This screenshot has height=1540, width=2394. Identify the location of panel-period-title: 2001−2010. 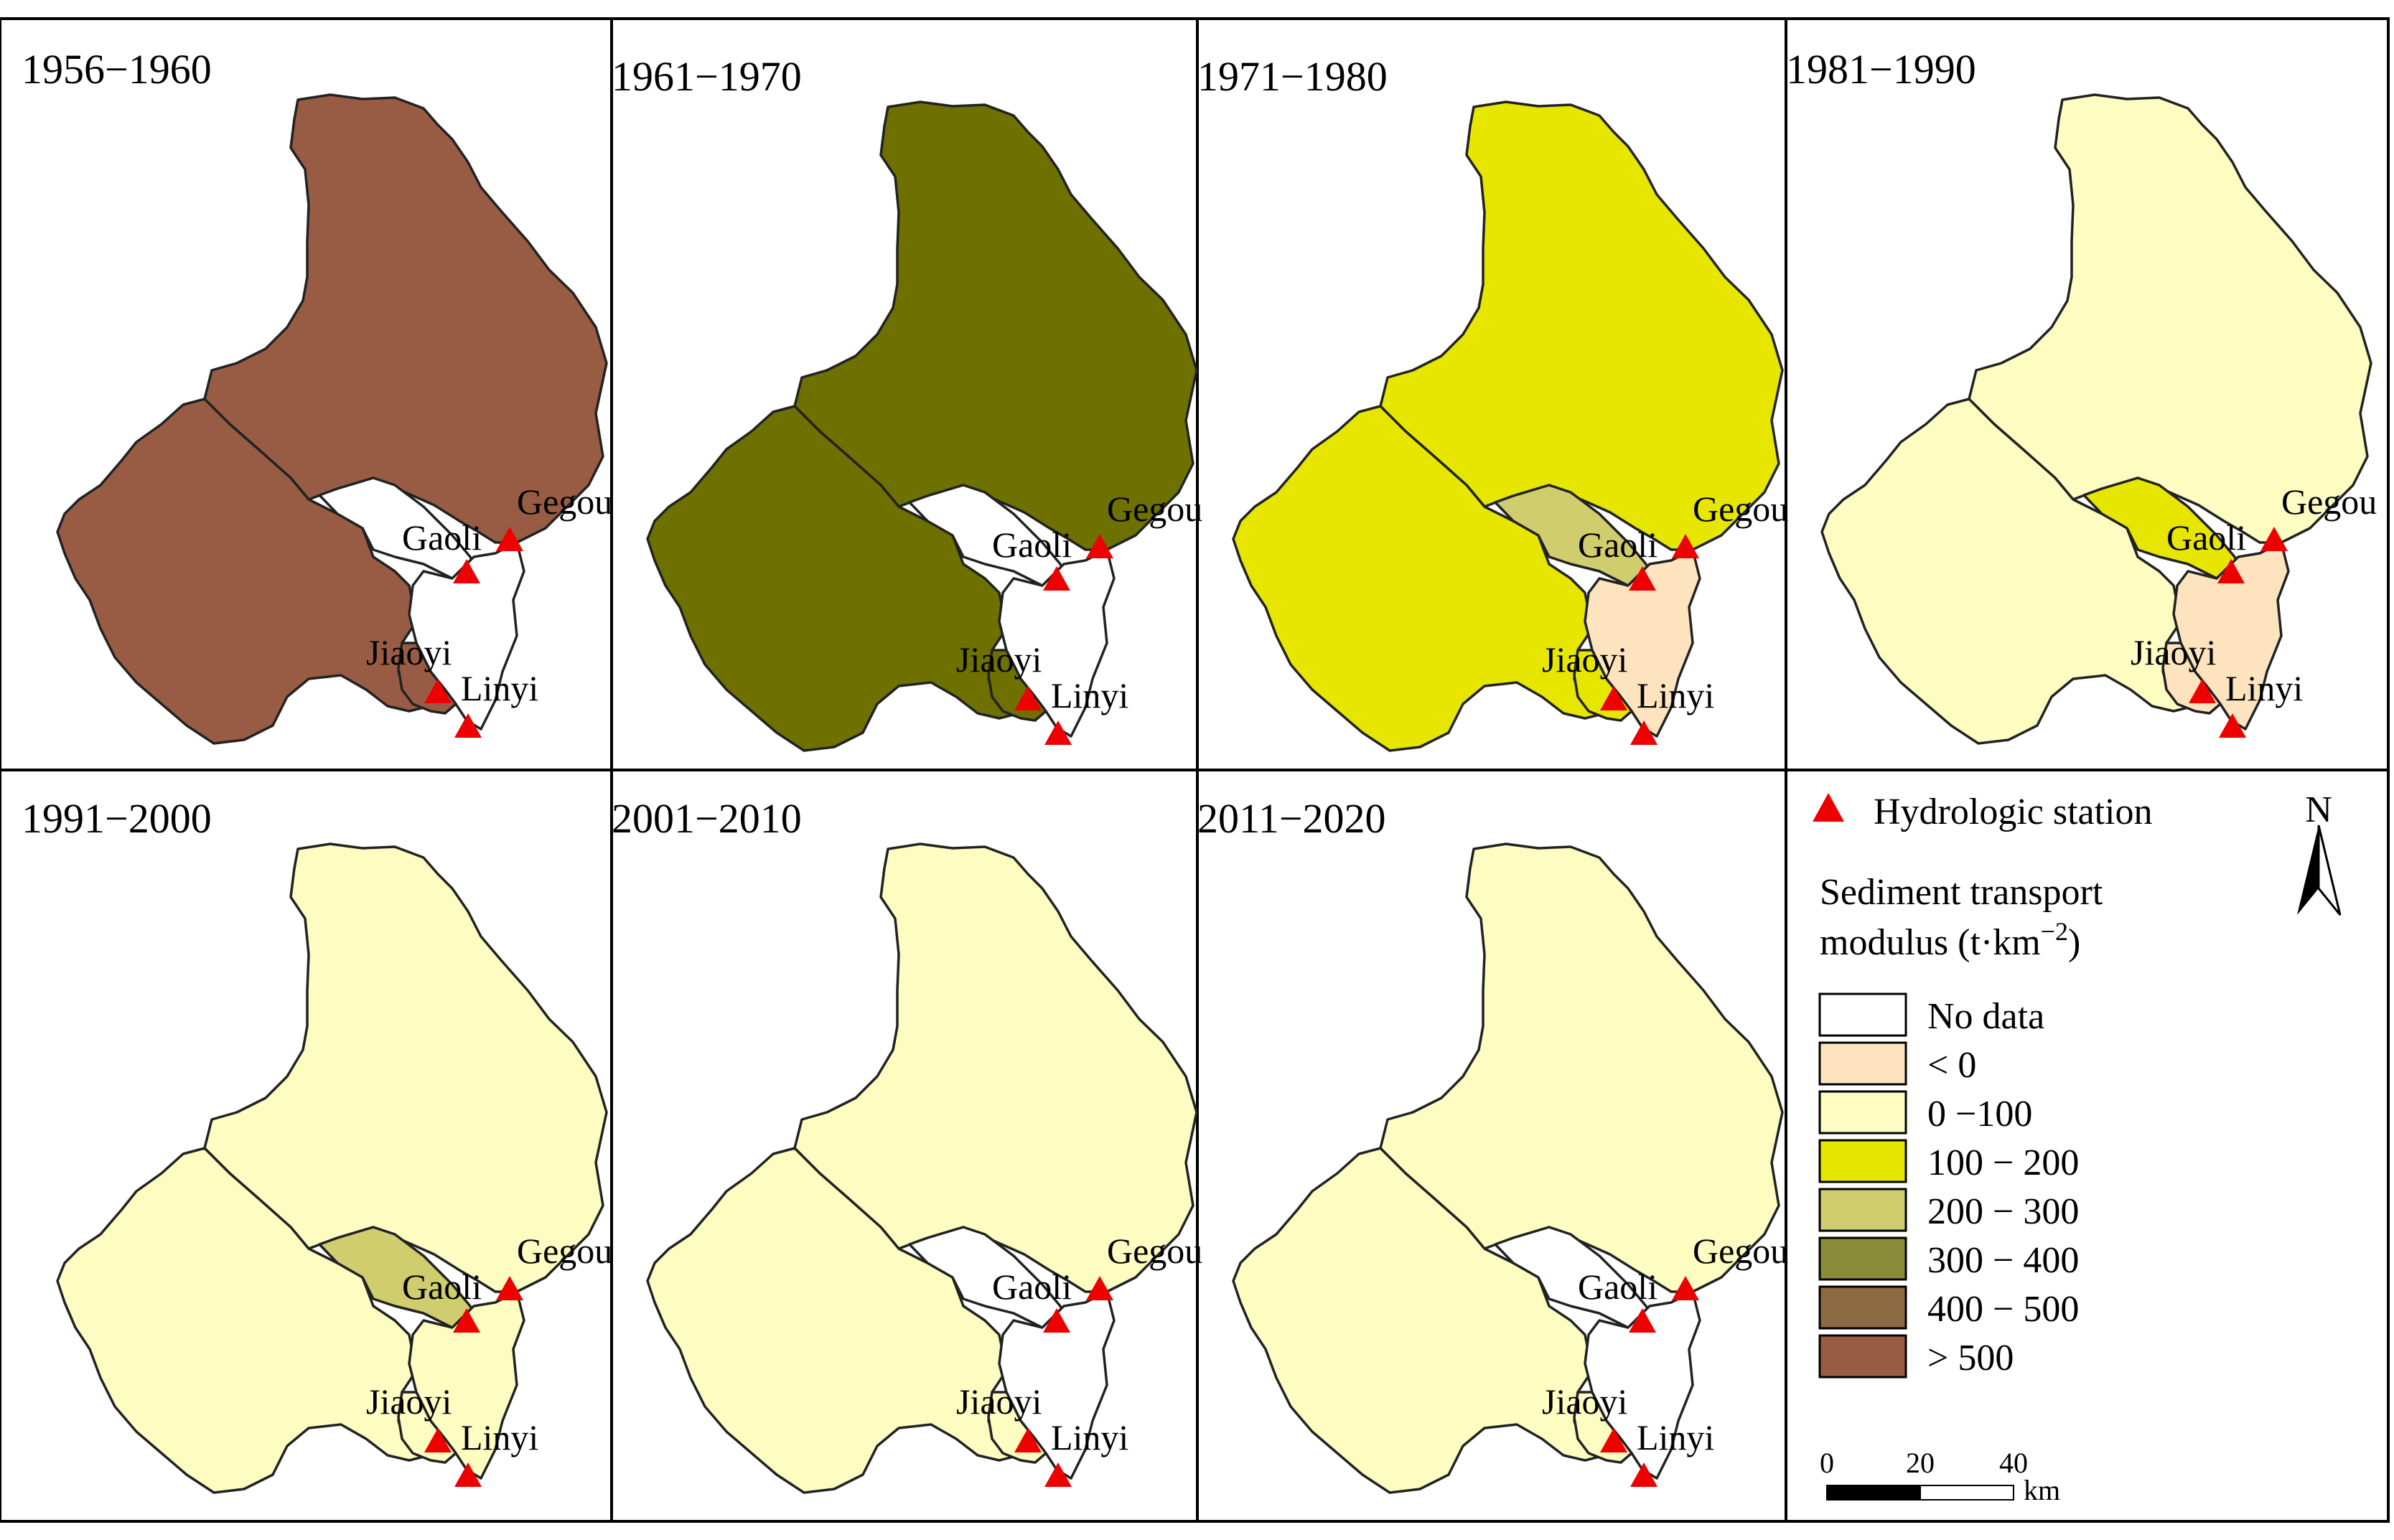
(707, 818).